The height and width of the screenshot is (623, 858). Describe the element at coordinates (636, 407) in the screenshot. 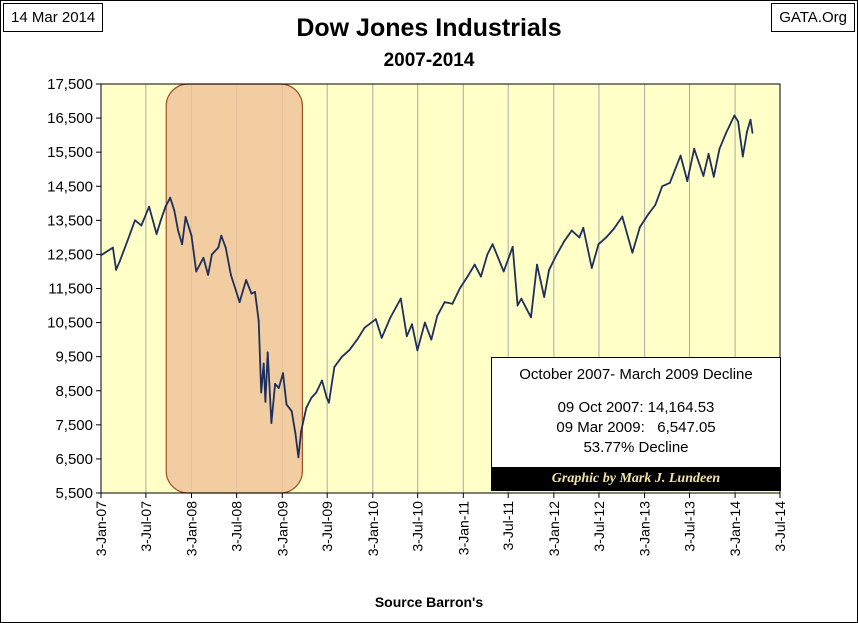

I see `annotation-peak: 09 Oct 2007: 14,164.53` at that location.